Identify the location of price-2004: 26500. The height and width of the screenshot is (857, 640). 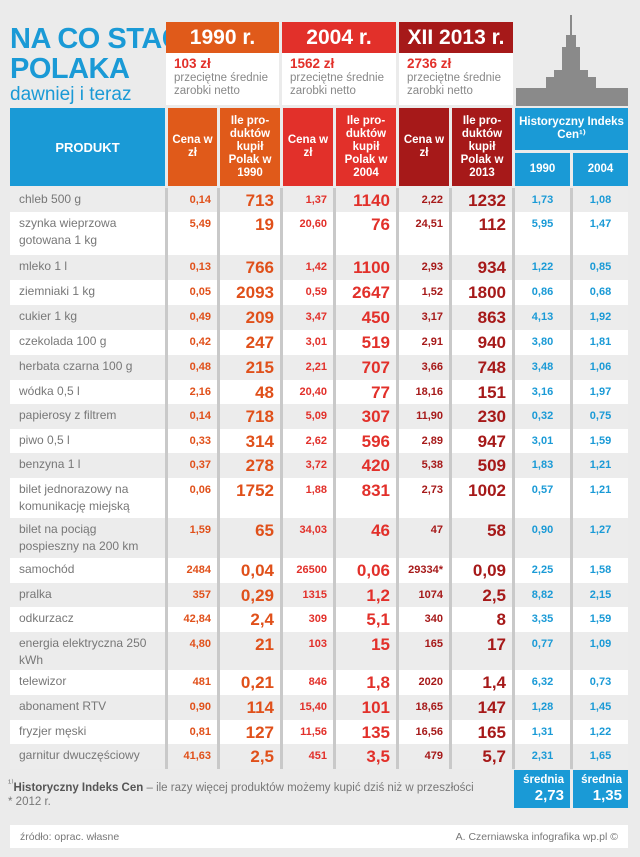
(306, 570).